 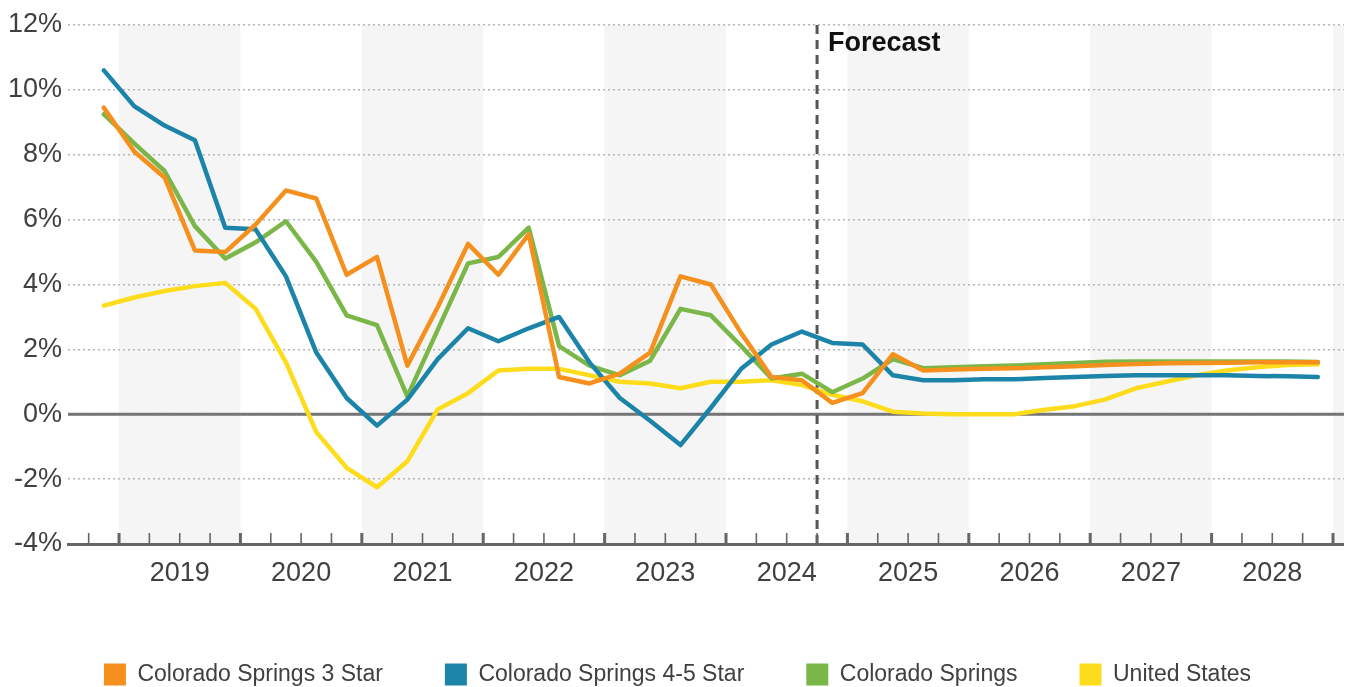 I want to click on y-tick-label: 0%, so click(x=43, y=412).